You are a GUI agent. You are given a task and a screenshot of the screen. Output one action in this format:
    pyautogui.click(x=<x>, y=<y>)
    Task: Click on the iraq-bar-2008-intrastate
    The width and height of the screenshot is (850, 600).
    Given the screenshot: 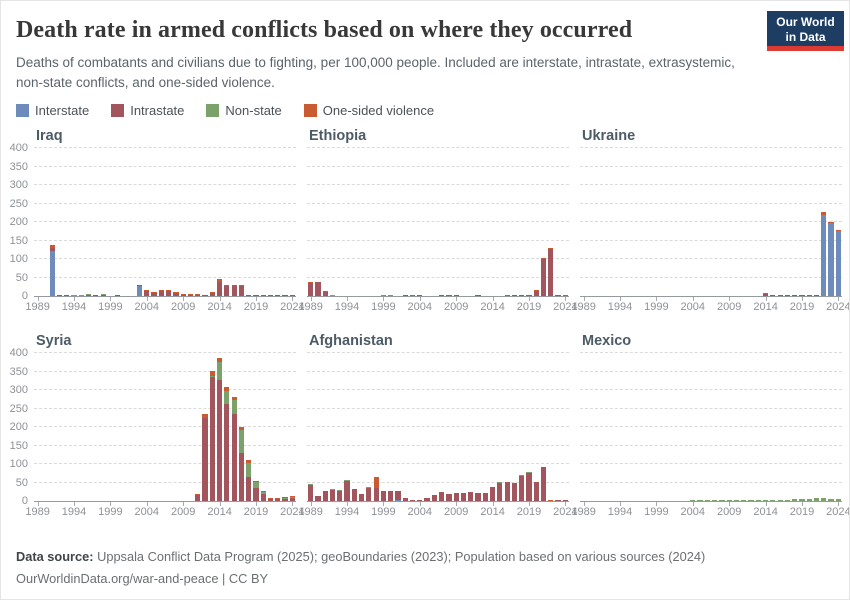 What is the action you would take?
    pyautogui.click(x=176, y=294)
    